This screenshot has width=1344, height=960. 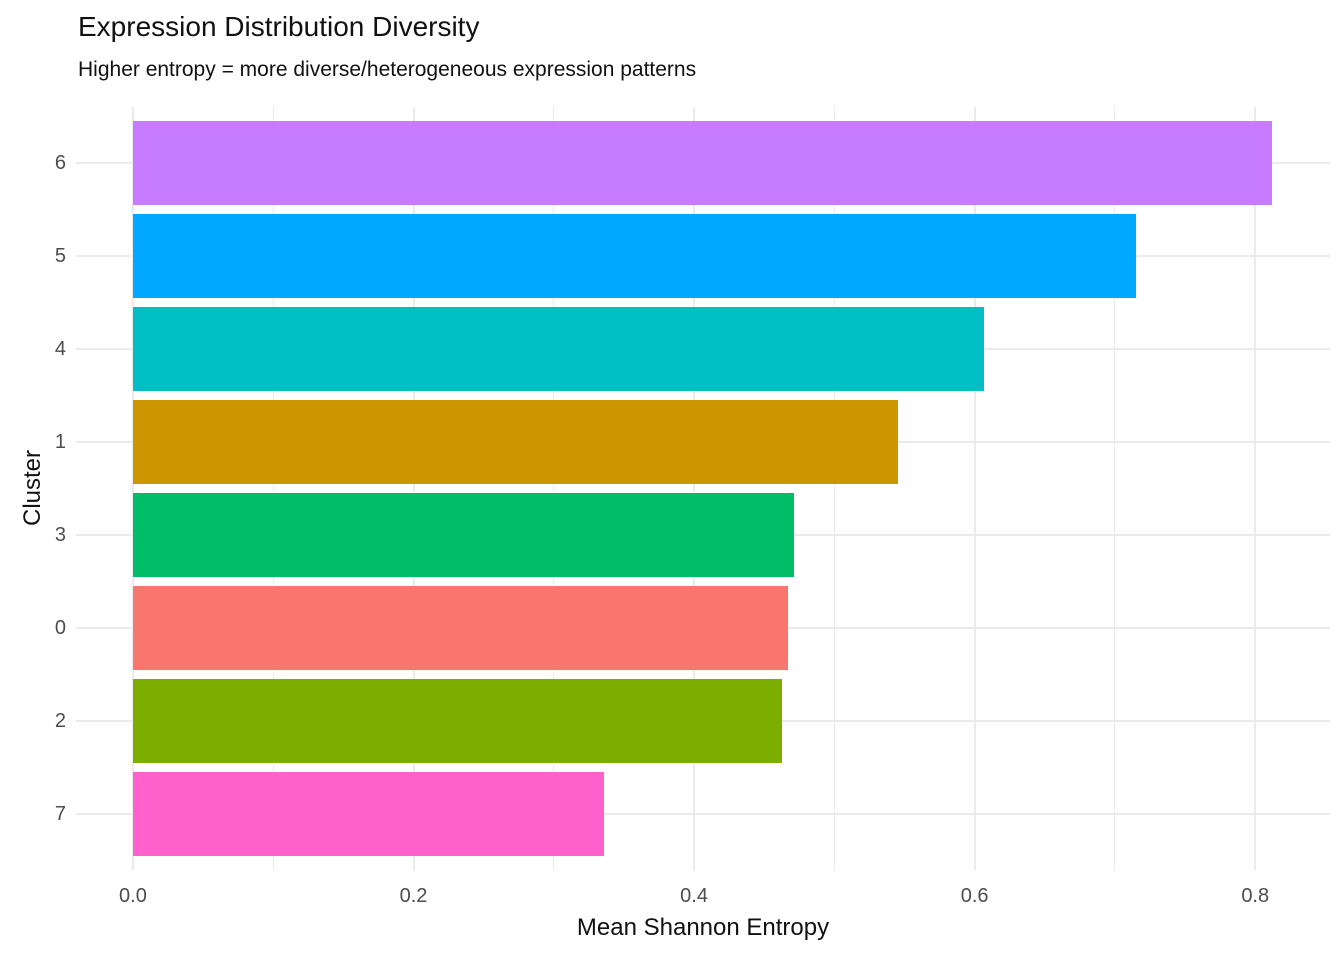 What do you see at coordinates (974, 896) in the screenshot?
I see `x-tick-label: 0.6` at bounding box center [974, 896].